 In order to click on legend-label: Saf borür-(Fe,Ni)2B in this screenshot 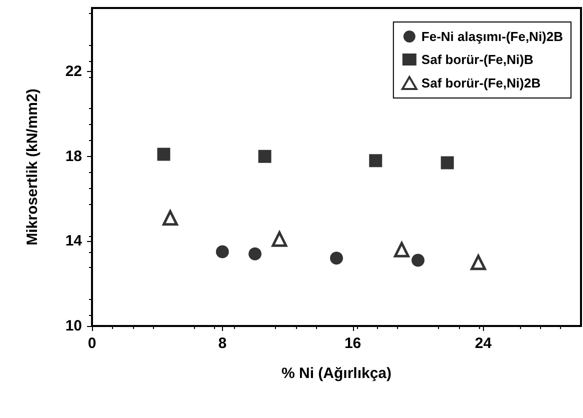, I will do `click(481, 83)`.